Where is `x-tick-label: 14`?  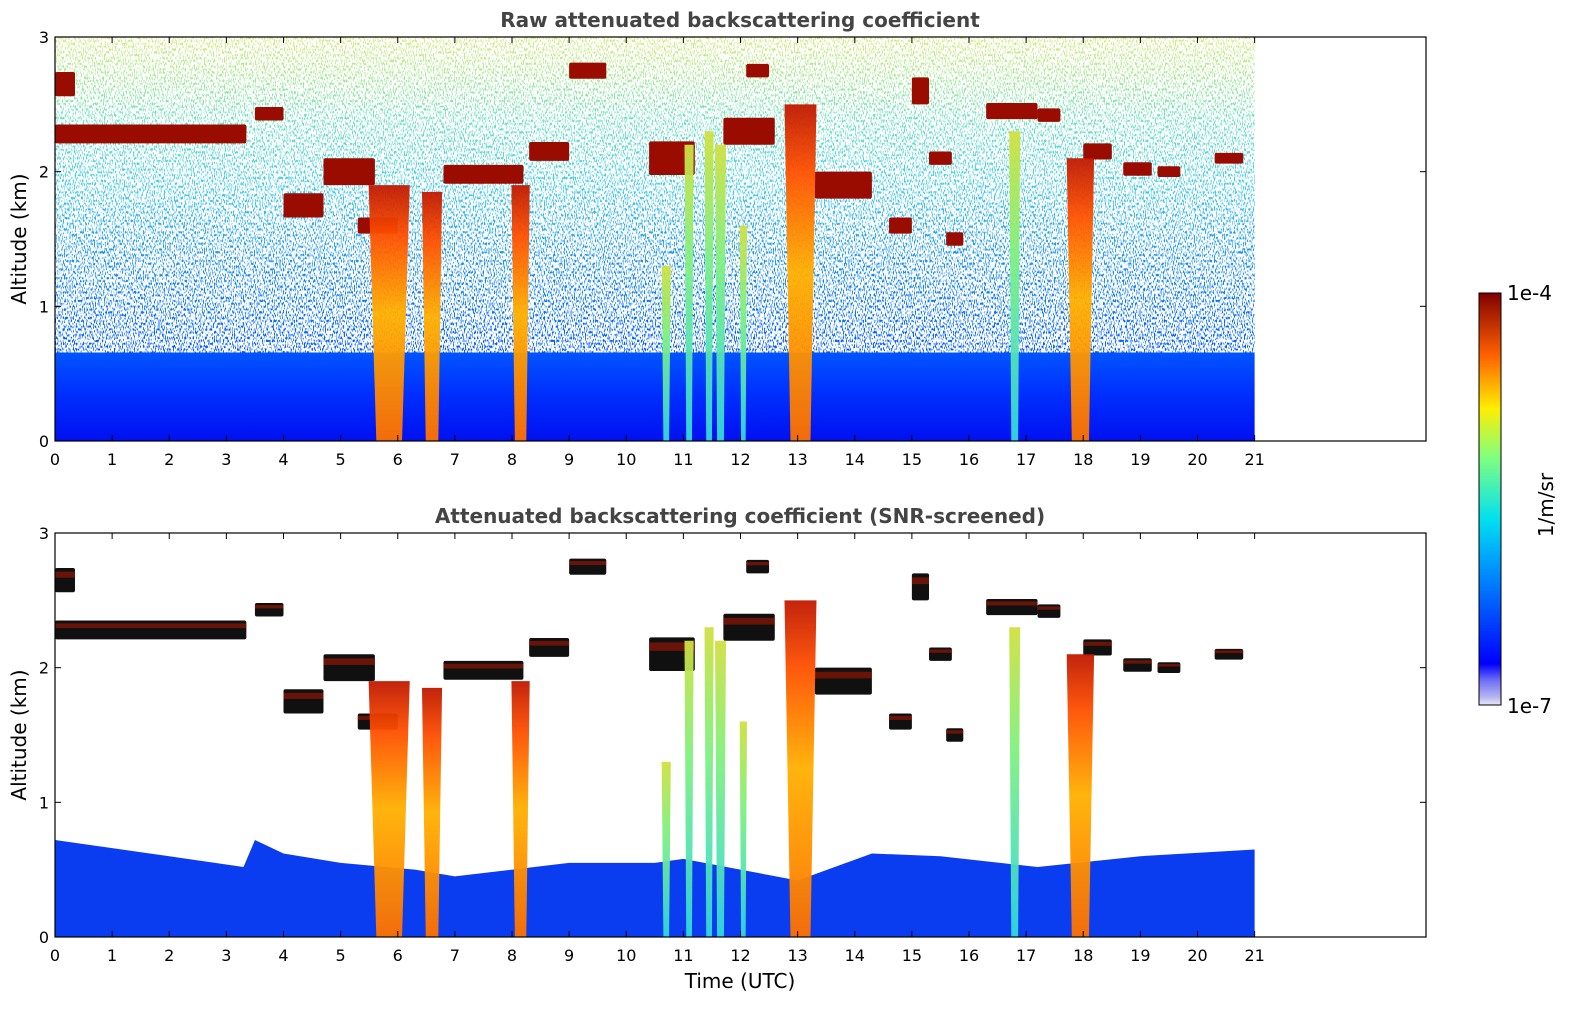
x-tick-label: 14 is located at coordinates (855, 459).